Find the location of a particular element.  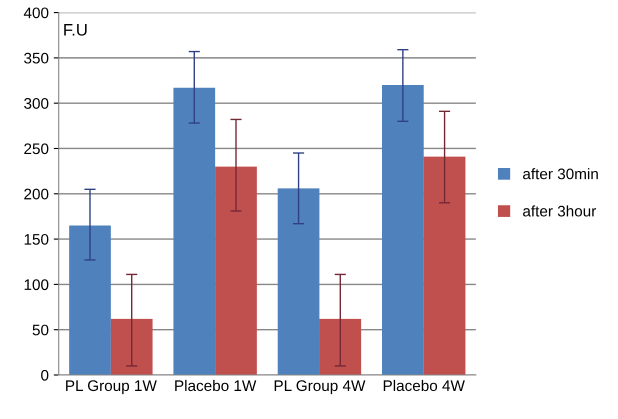

y-tick-label: 0 is located at coordinates (44, 375).